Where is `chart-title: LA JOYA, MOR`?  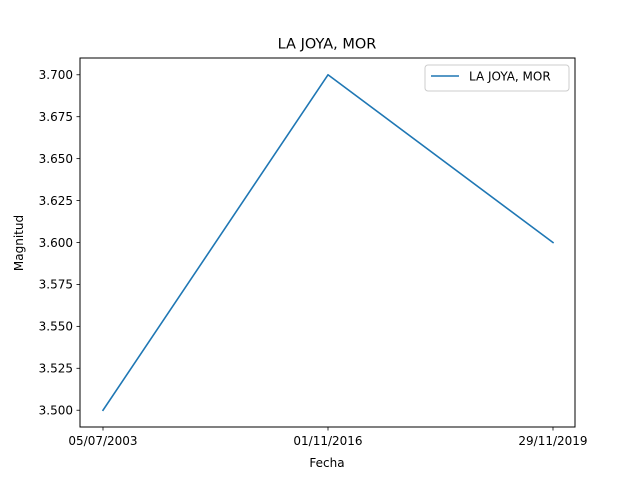
chart-title: LA JOYA, MOR is located at coordinates (327, 45).